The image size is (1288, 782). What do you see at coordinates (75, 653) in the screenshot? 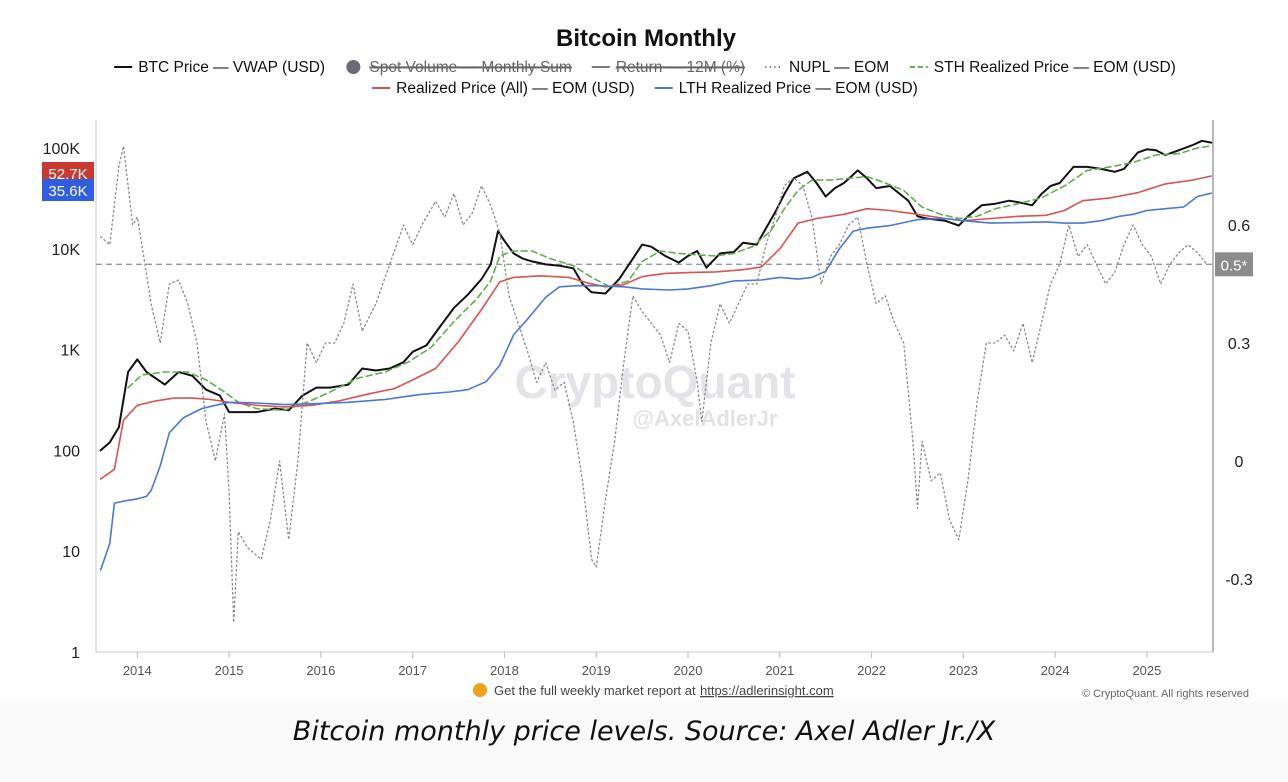
I see `y-left-tick-label: 1` at bounding box center [75, 653].